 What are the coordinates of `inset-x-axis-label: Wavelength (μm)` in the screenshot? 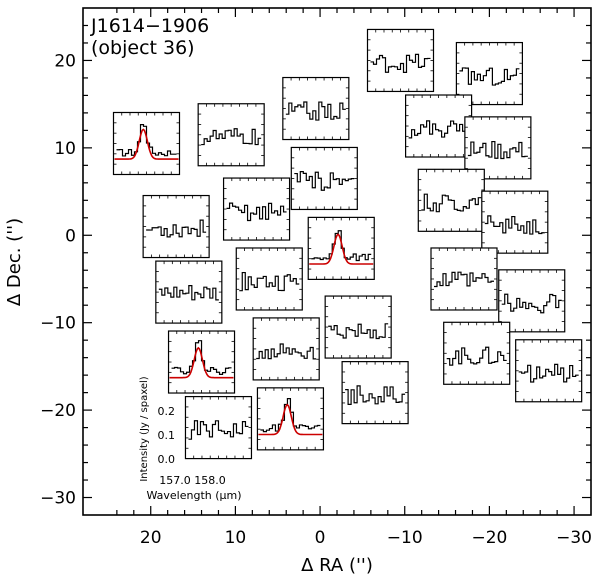 It's located at (193, 495).